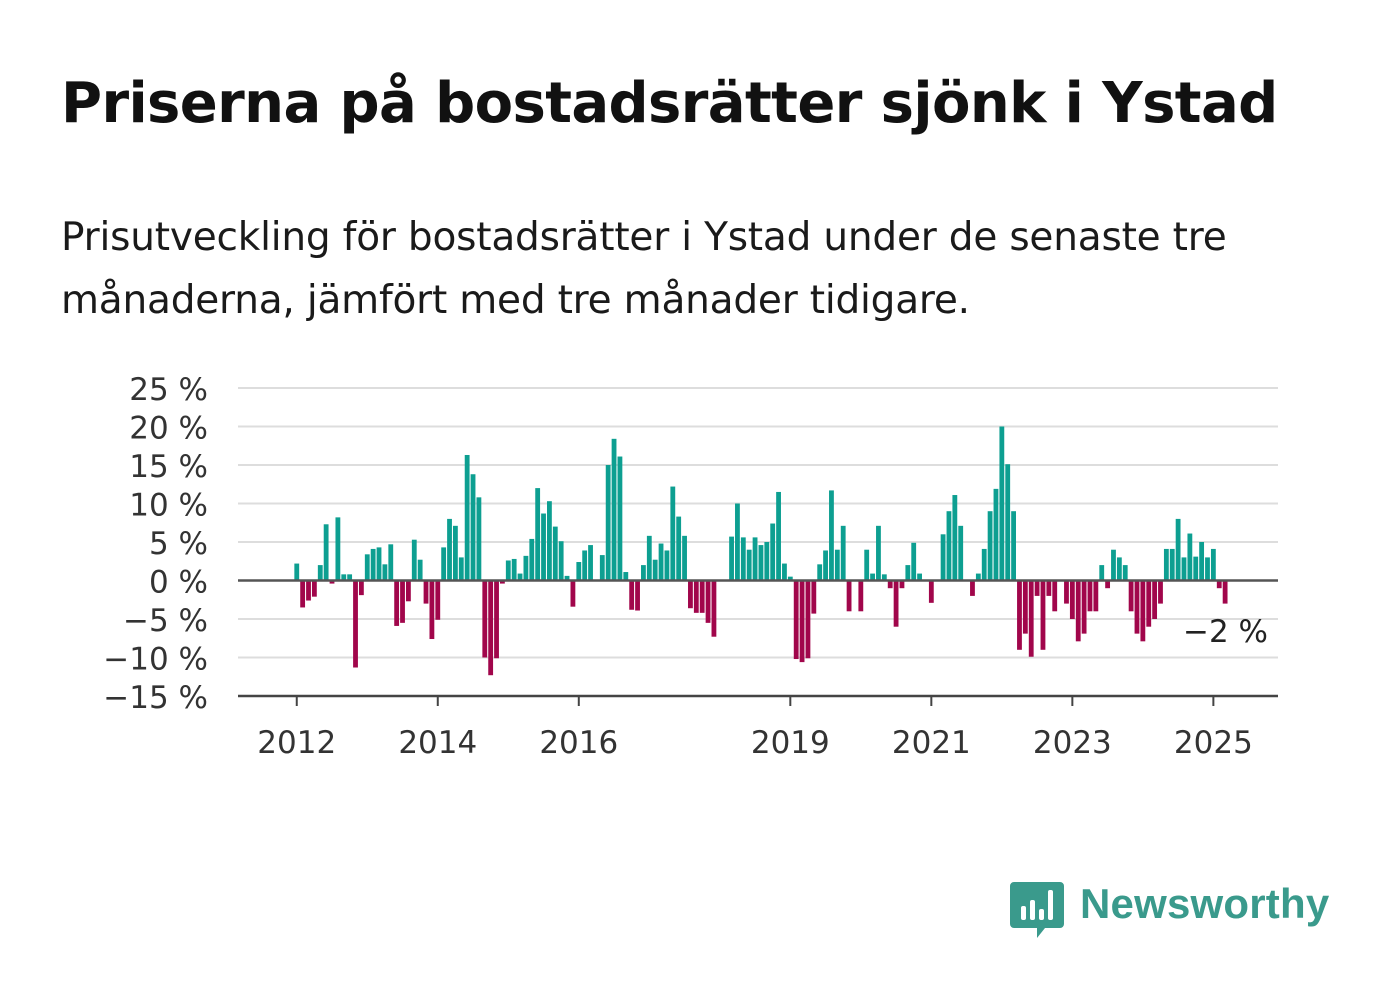 This screenshot has height=999, width=1382. What do you see at coordinates (168, 467) in the screenshot?
I see `y-tick-label: 15 %` at bounding box center [168, 467].